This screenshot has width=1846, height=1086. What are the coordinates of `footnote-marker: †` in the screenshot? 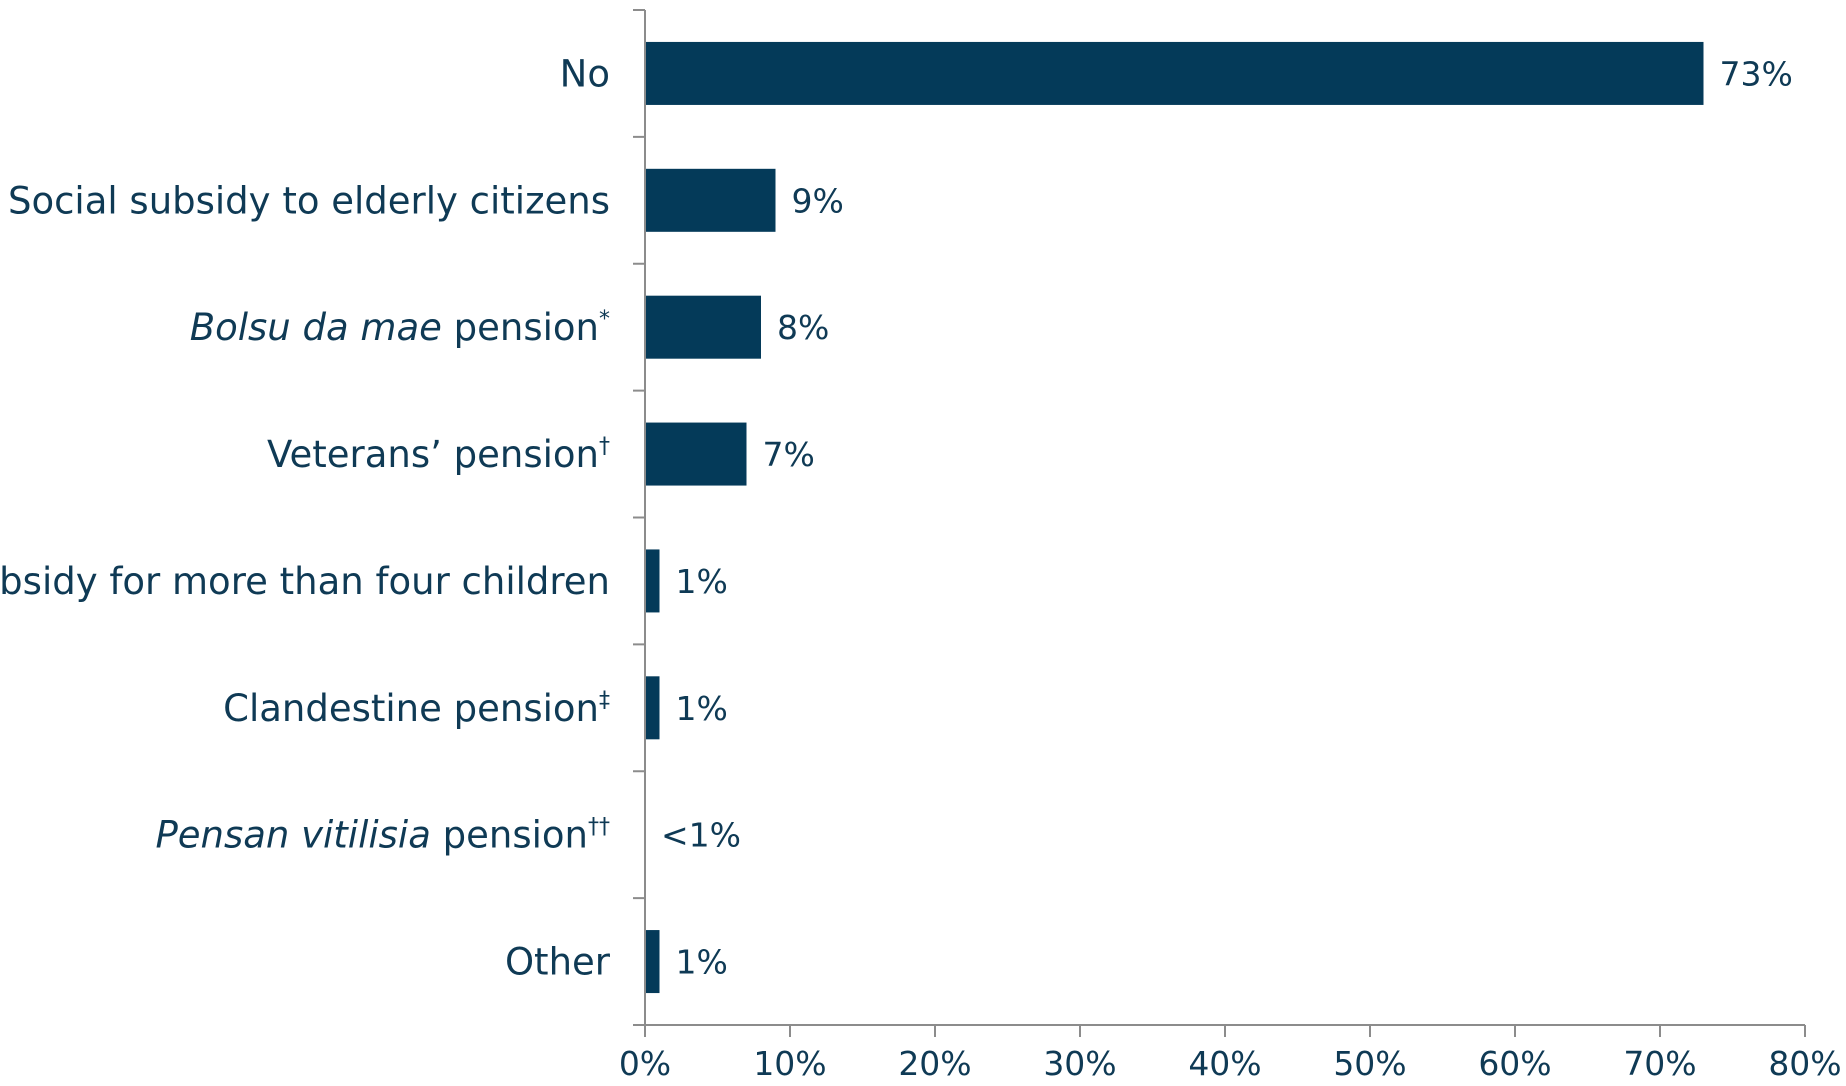 It's located at (604, 446).